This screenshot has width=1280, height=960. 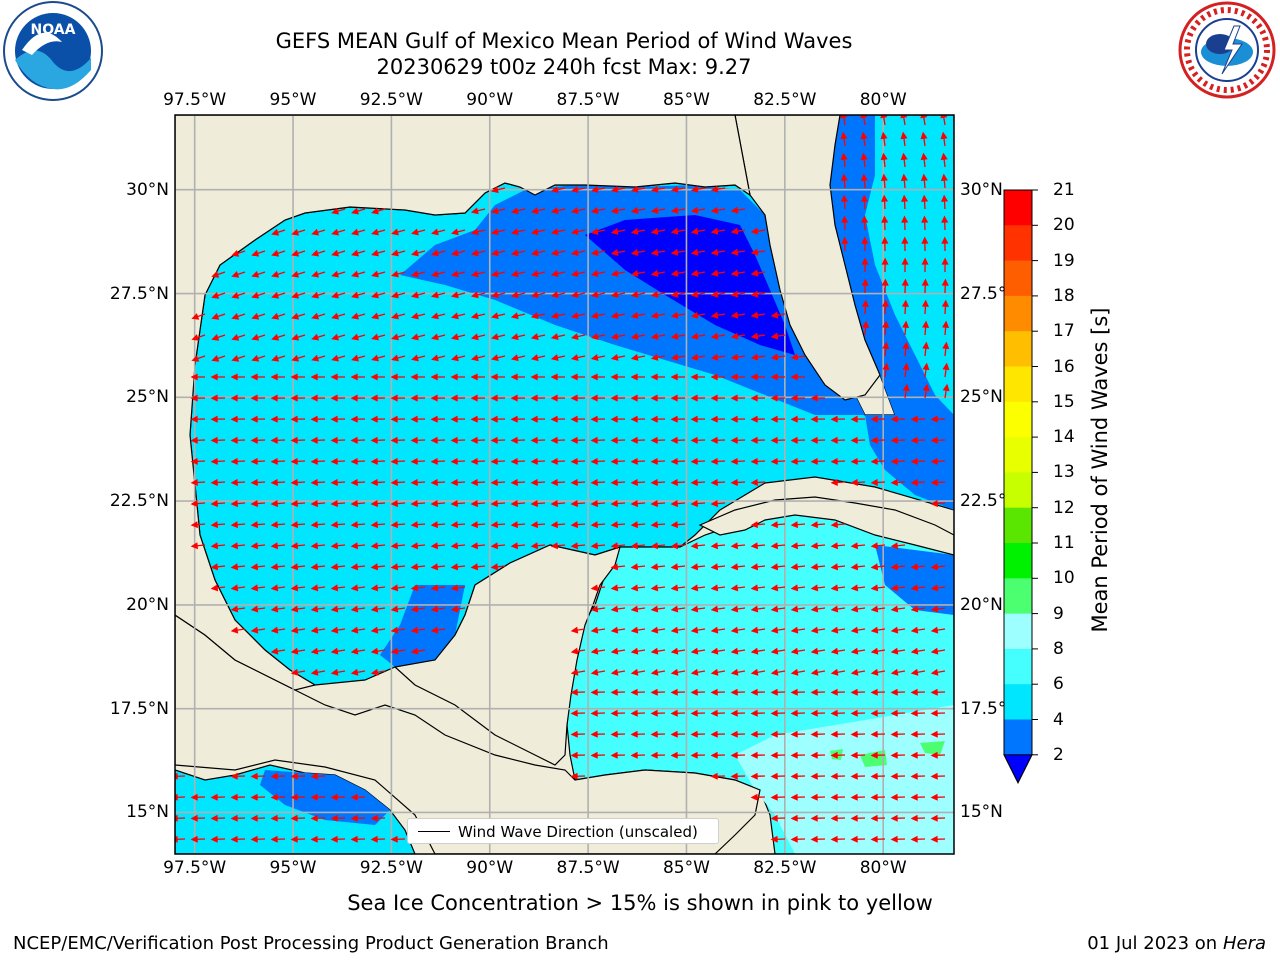 What do you see at coordinates (1058, 754) in the screenshot?
I see `colorbar-tick-label: 2` at bounding box center [1058, 754].